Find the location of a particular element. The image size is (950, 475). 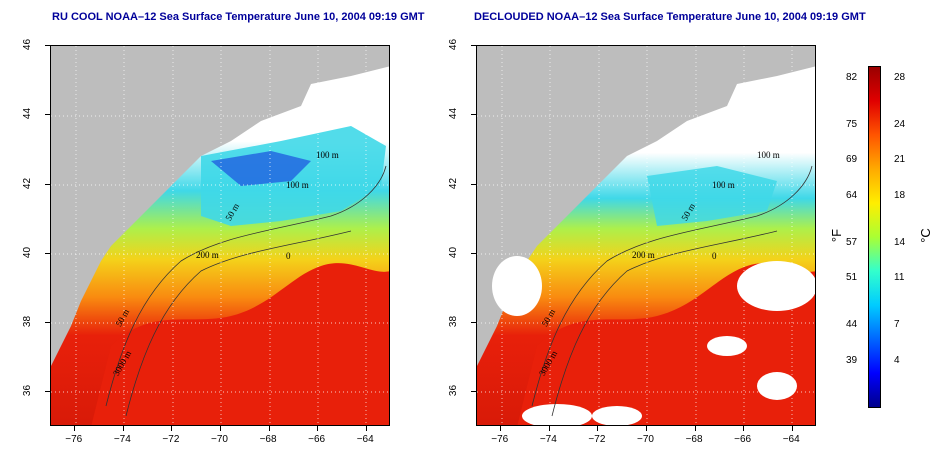

right-y-tick-label: 42 is located at coordinates (454, 183).